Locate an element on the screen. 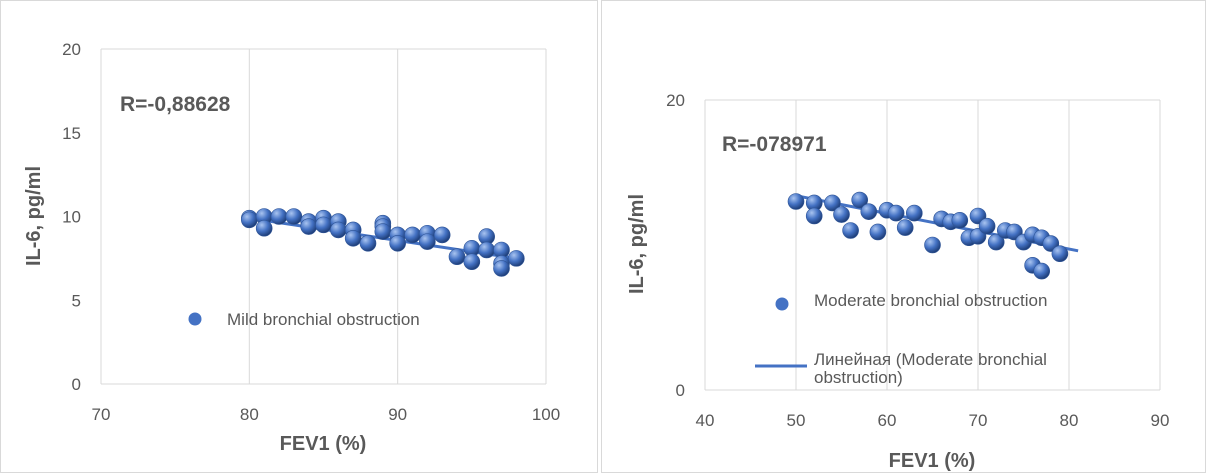  y-tick-labels: 0 20 is located at coordinates (675, 245).